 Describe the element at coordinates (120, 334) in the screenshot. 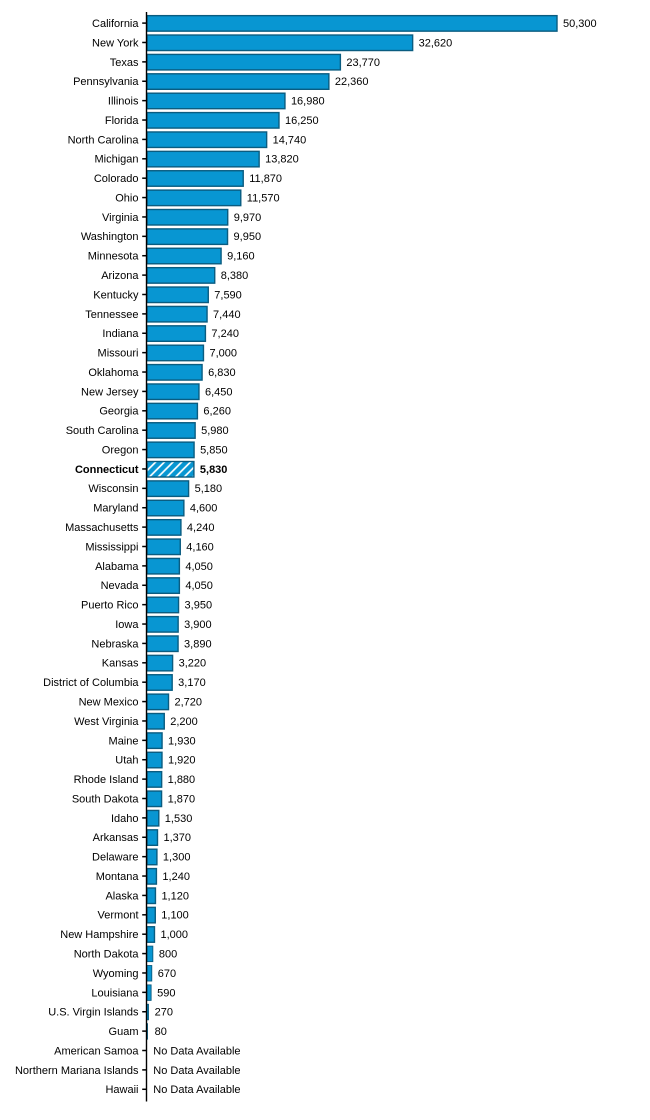

I see `svg-text: Indiana` at that location.